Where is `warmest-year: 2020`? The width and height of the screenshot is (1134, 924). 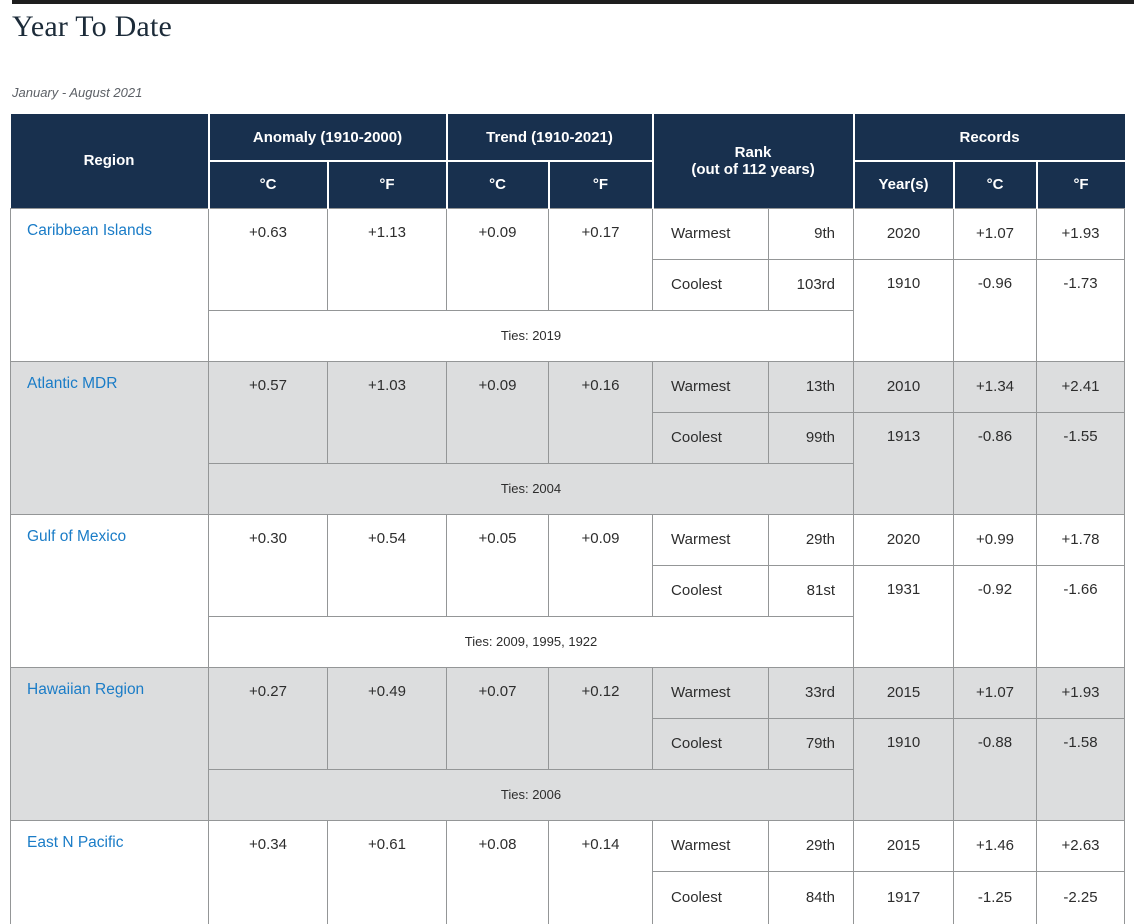 warmest-year: 2020 is located at coordinates (904, 233).